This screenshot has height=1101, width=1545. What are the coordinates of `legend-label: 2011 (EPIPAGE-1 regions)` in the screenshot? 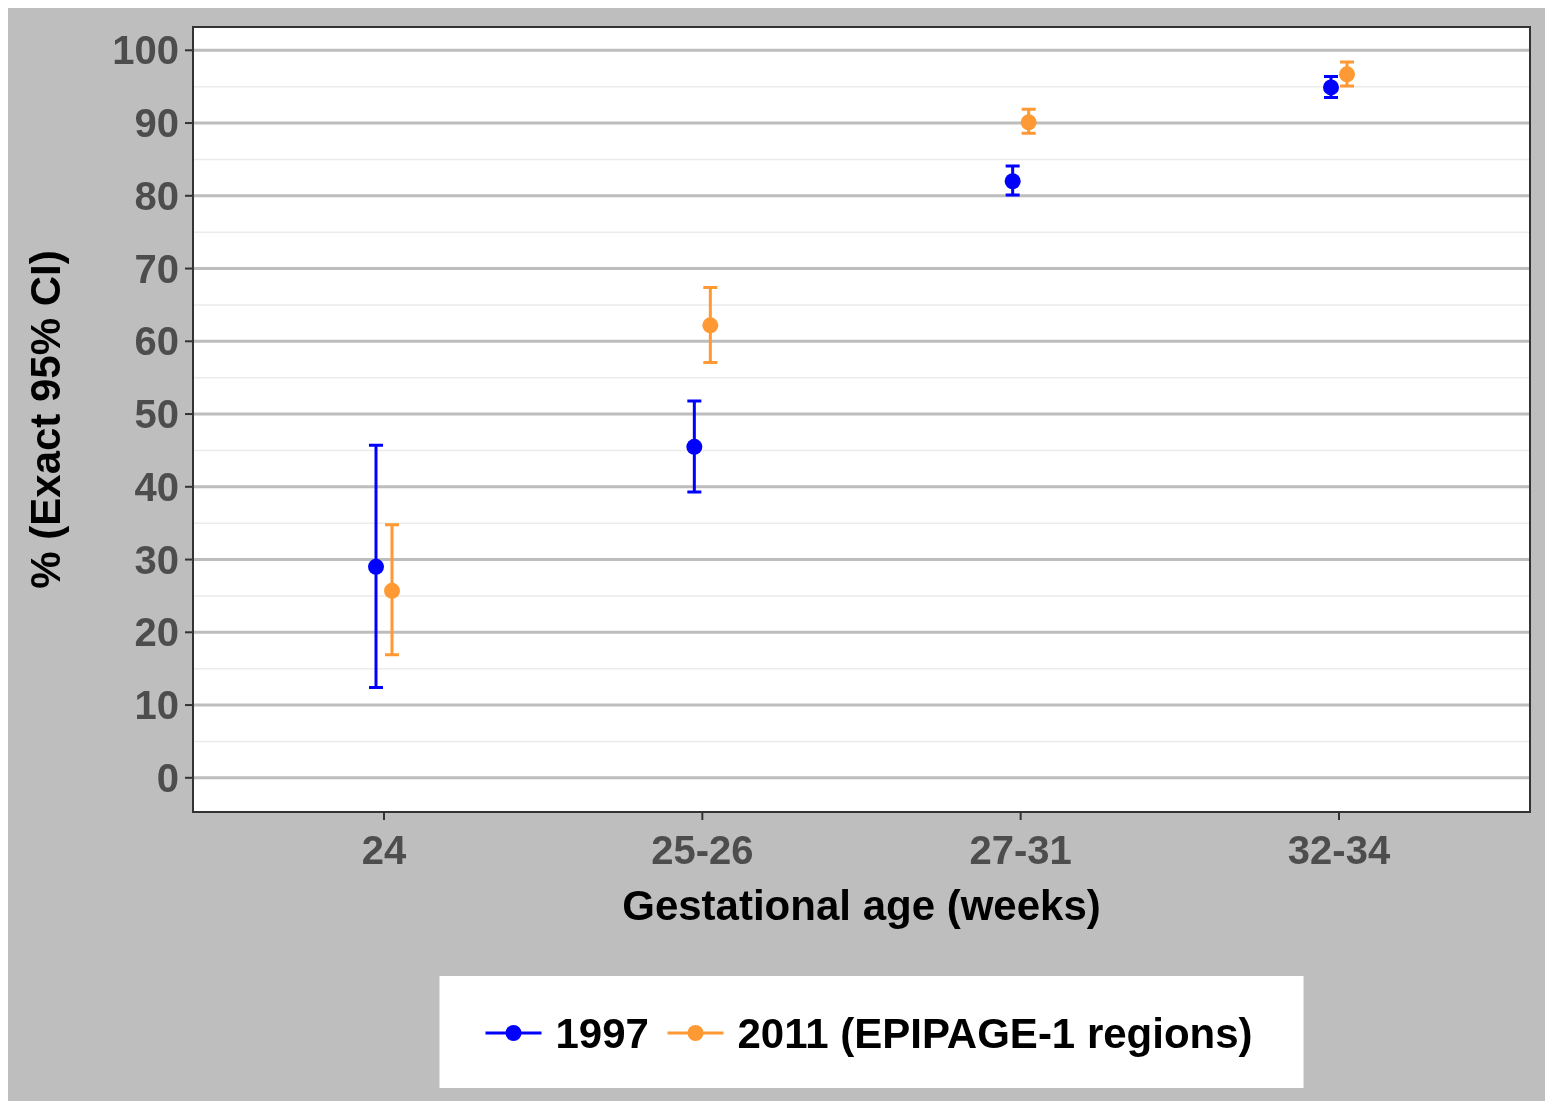 It's located at (995, 1033).